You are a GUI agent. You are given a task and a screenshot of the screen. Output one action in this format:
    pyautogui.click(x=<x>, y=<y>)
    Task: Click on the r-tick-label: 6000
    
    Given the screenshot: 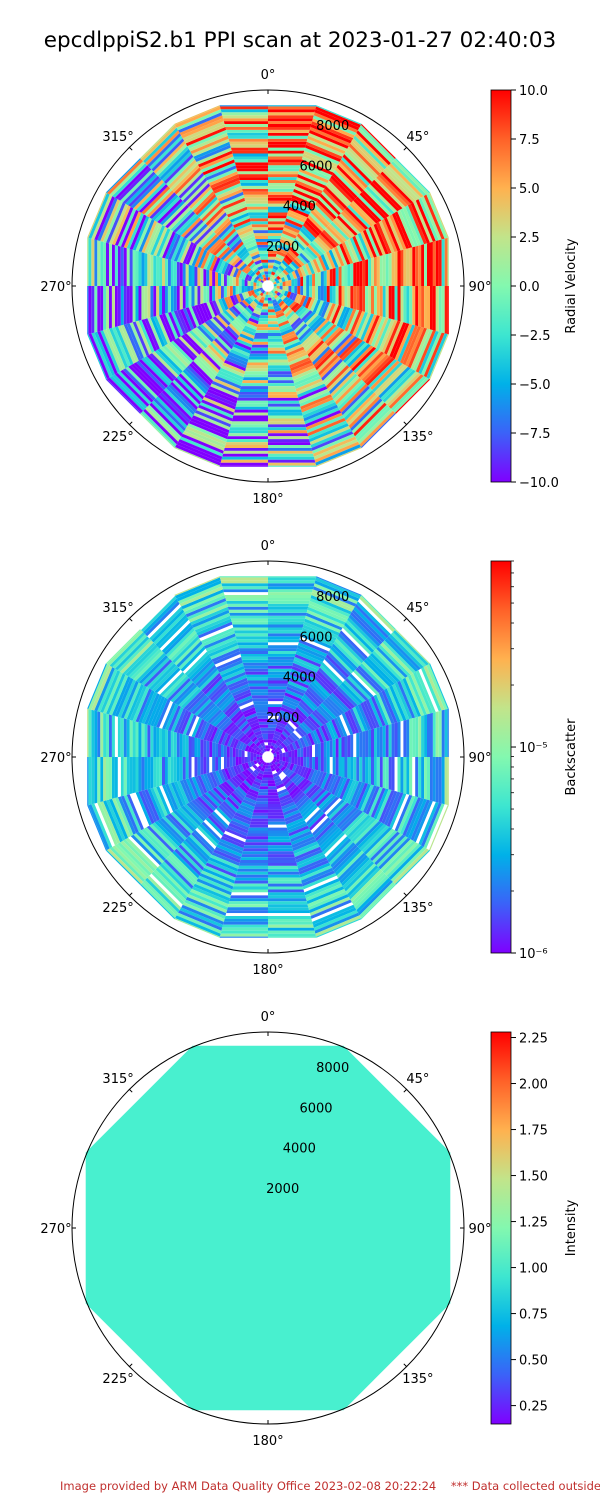 What is the action you would take?
    pyautogui.click(x=315, y=166)
    